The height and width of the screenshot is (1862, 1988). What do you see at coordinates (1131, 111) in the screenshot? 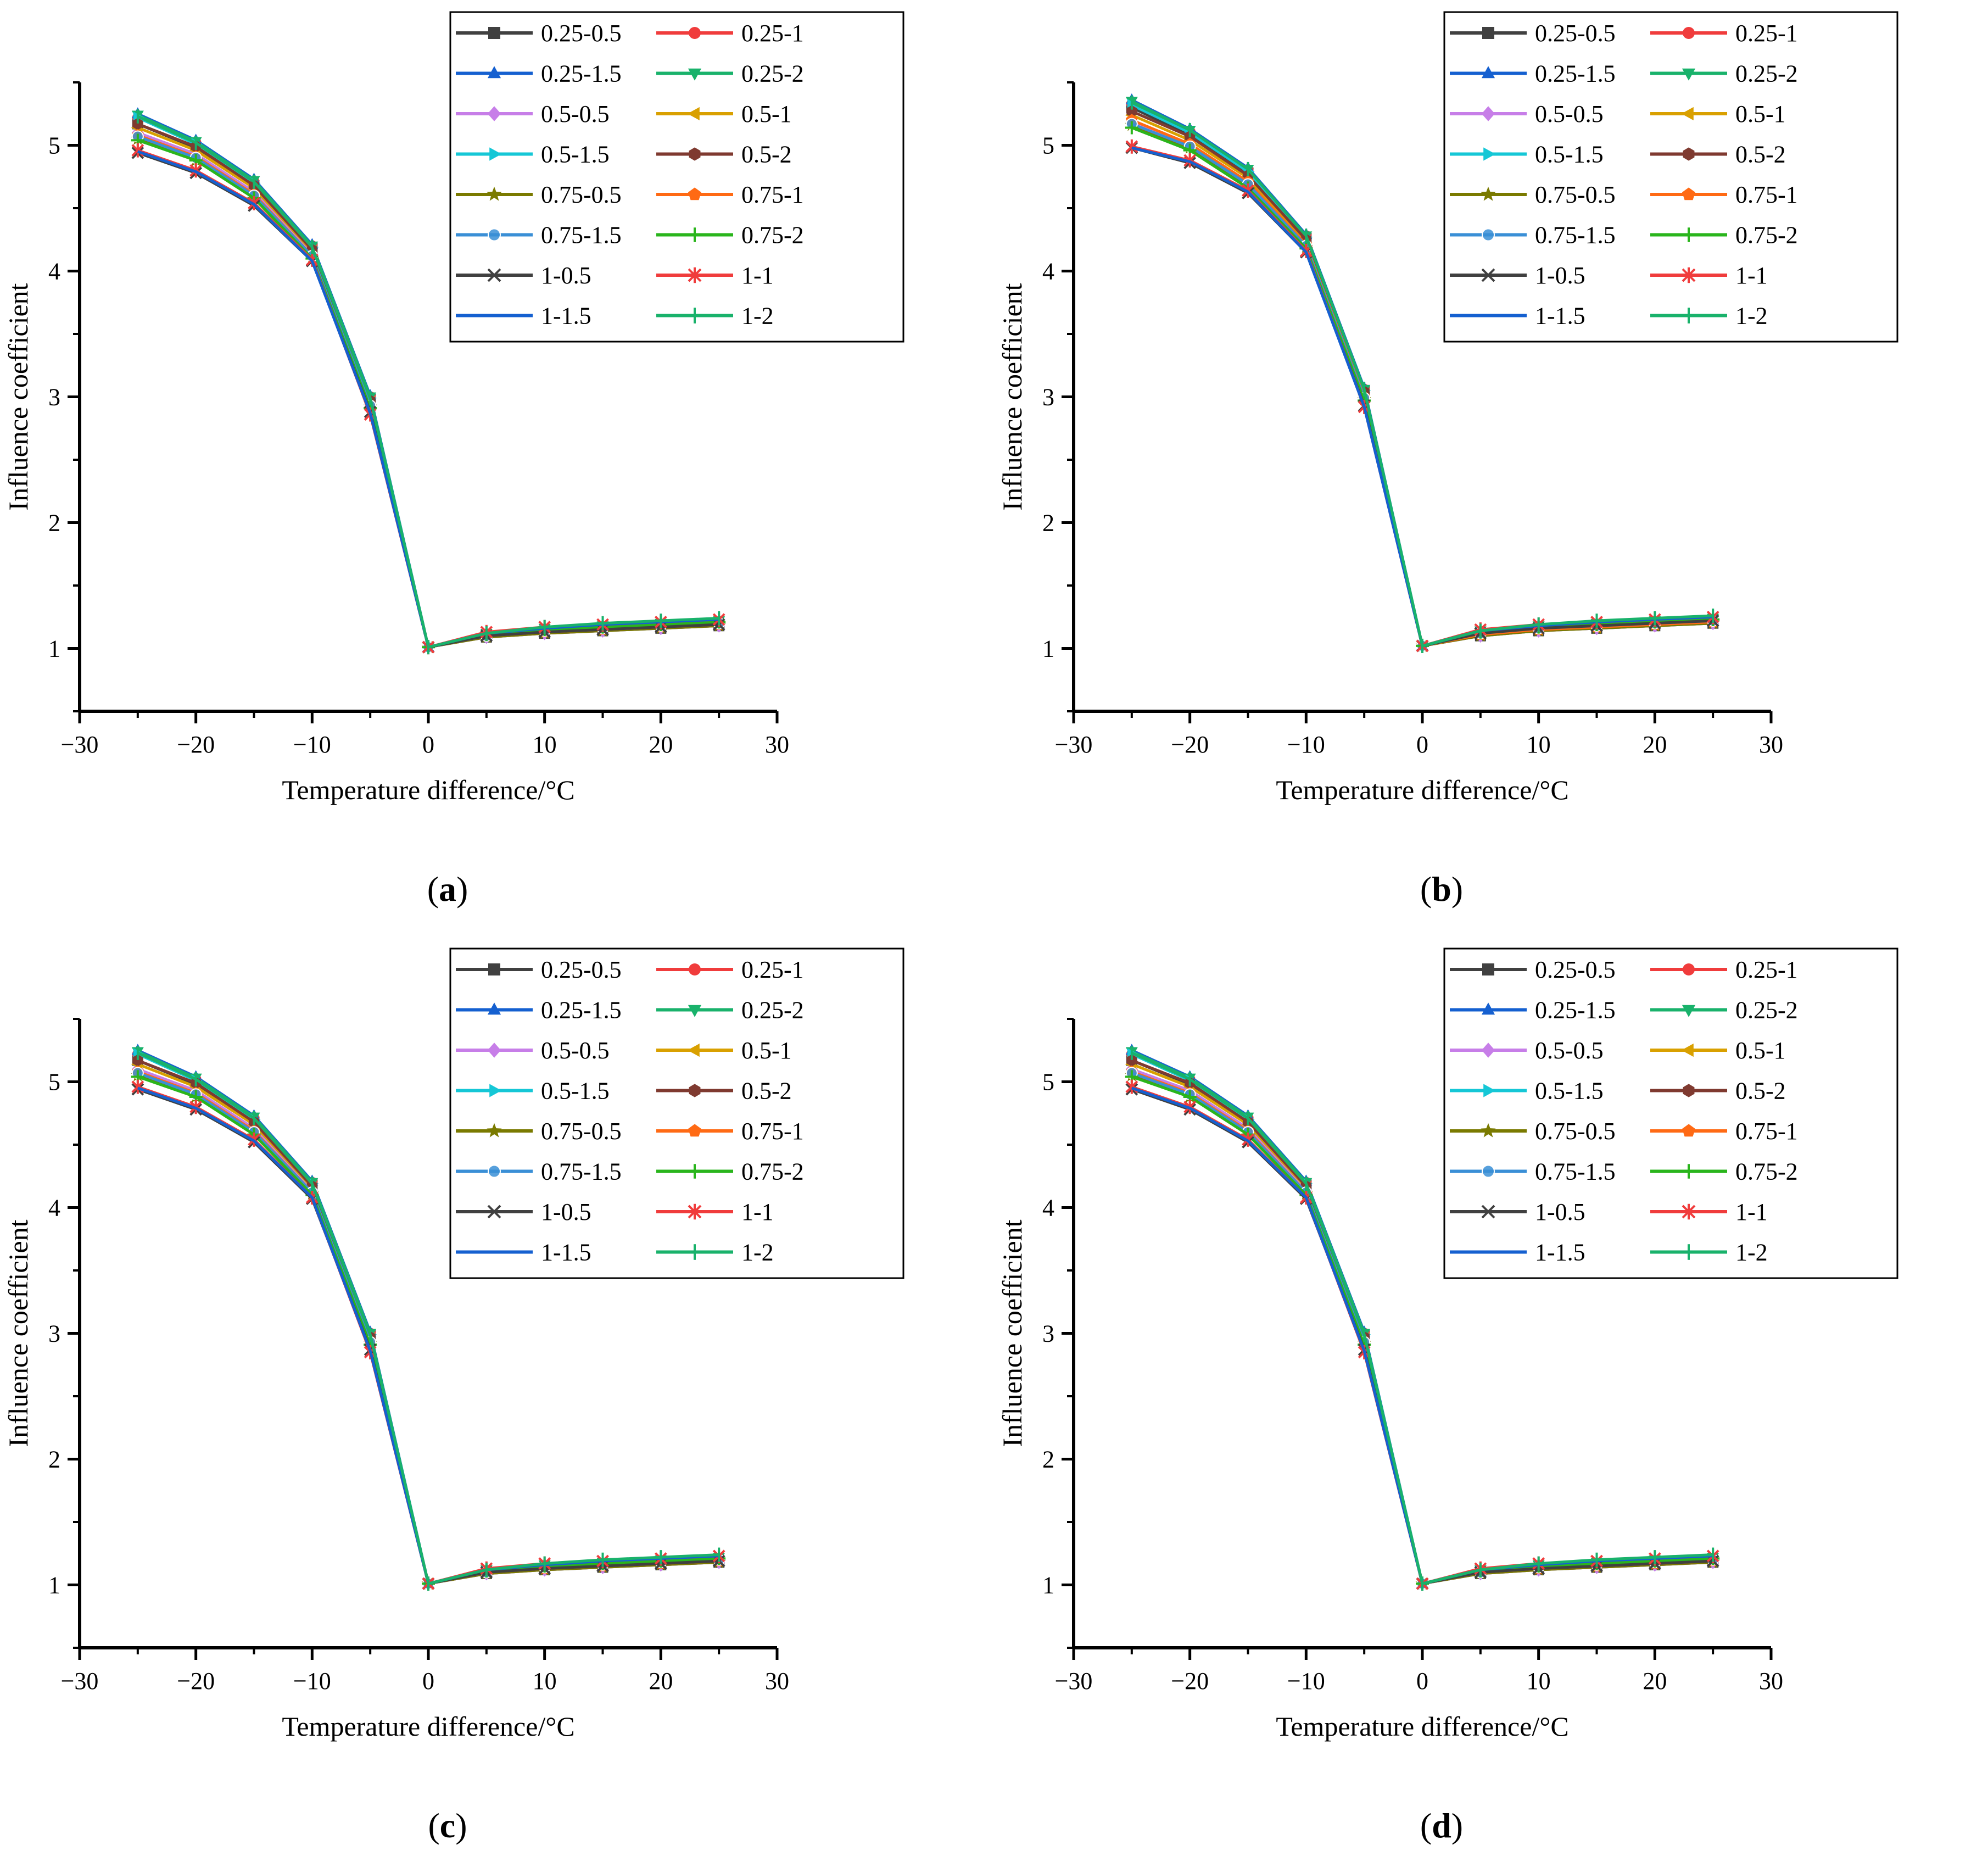
I see `data-point-0.5-2-0` at bounding box center [1131, 111].